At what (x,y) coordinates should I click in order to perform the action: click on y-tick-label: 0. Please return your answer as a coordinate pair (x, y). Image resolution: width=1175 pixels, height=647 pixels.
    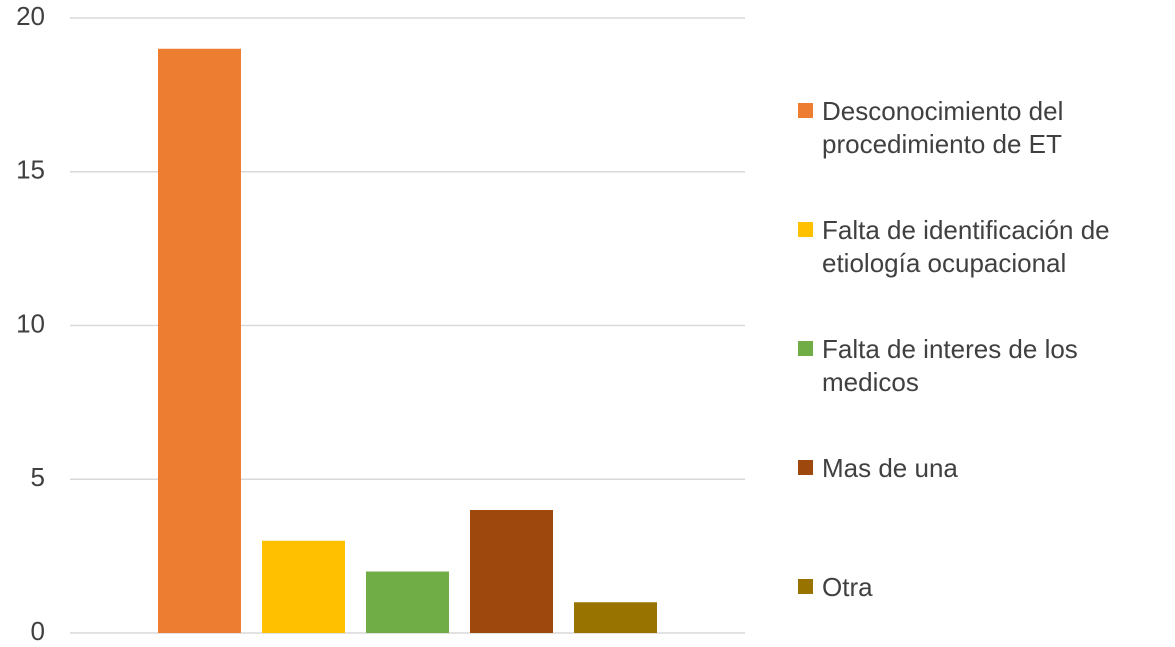
    Looking at the image, I should click on (38, 631).